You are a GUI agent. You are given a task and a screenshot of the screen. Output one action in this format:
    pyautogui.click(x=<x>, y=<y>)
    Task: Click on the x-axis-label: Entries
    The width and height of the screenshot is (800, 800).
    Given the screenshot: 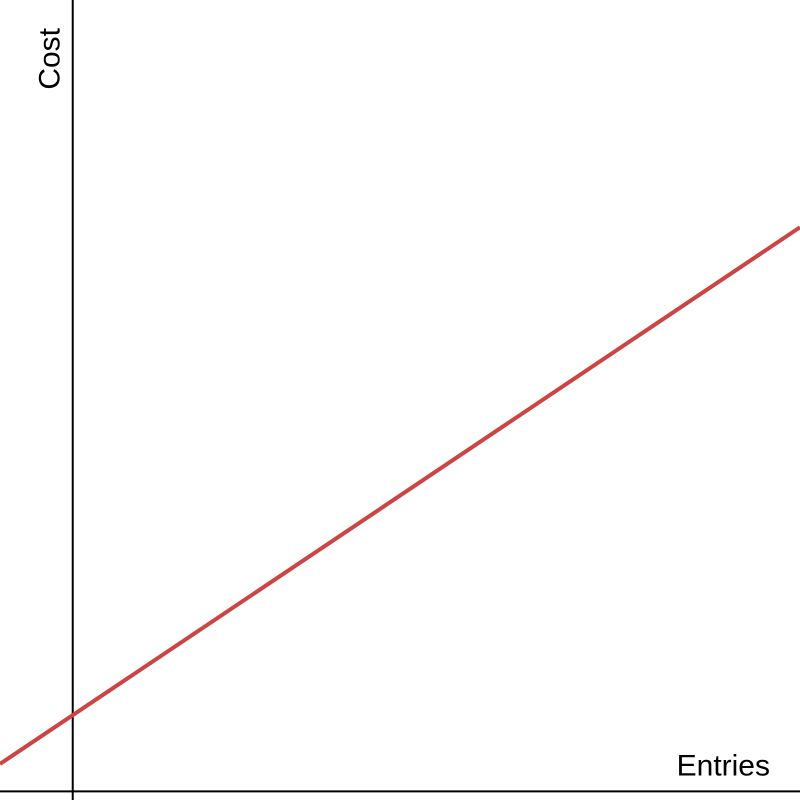 What is the action you would take?
    pyautogui.click(x=723, y=765)
    